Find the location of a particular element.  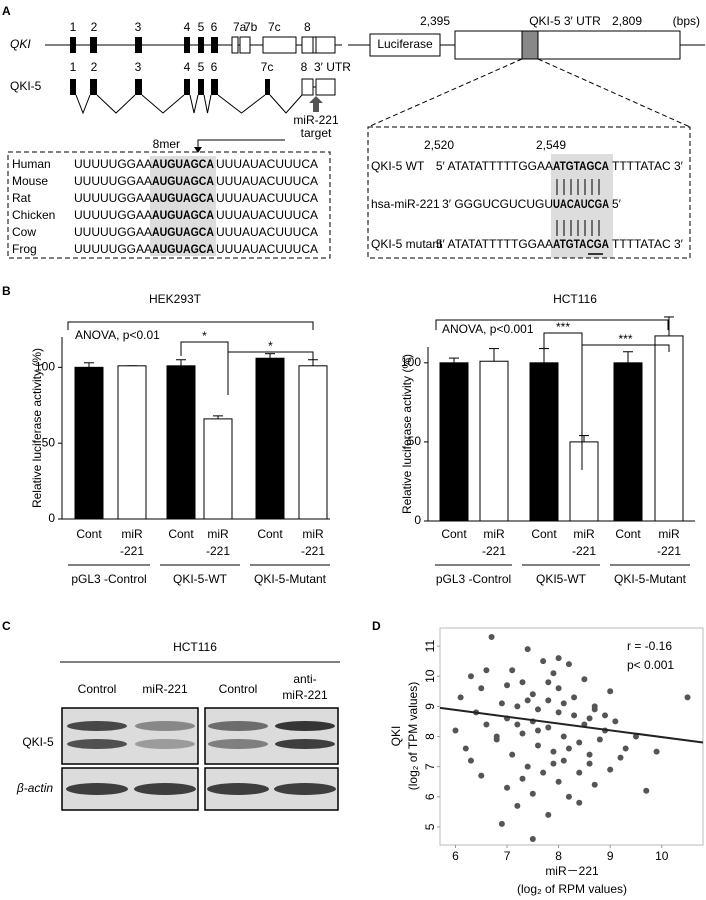

row-label: hsa-miR-221 is located at coordinates (405, 204).